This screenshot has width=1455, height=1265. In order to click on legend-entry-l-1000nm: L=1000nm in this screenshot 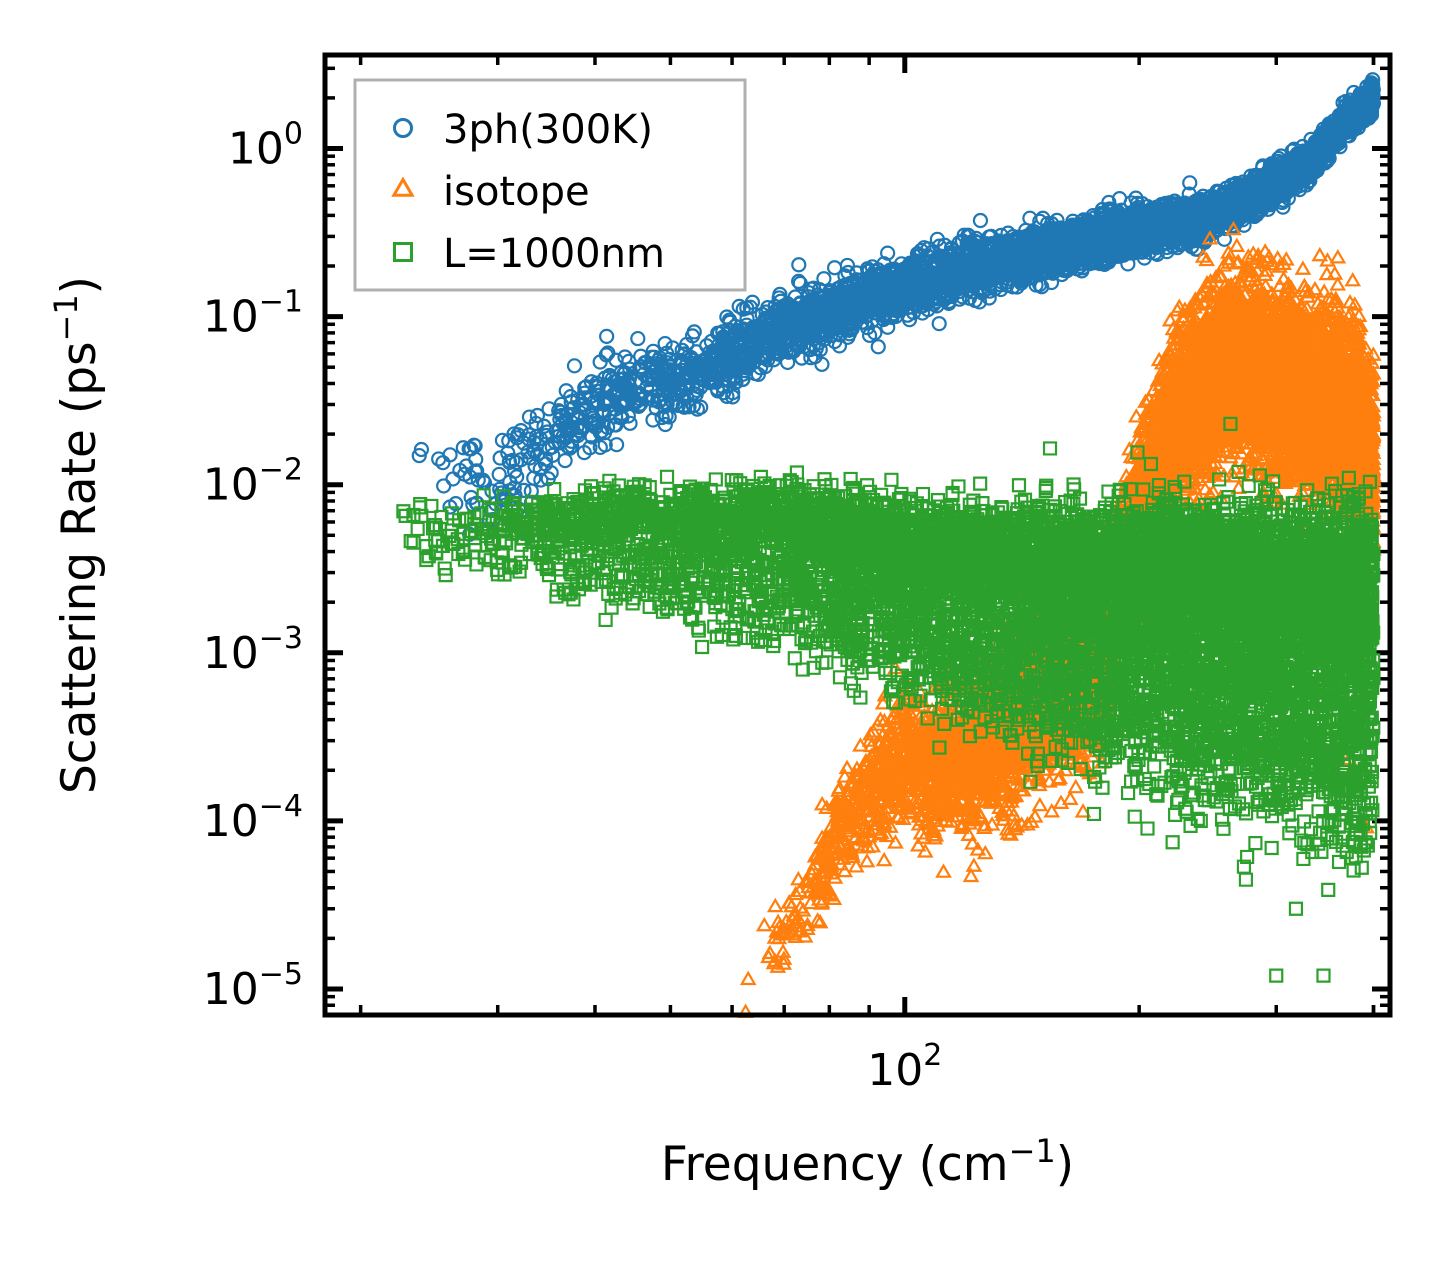, I will do `click(529, 254)`.